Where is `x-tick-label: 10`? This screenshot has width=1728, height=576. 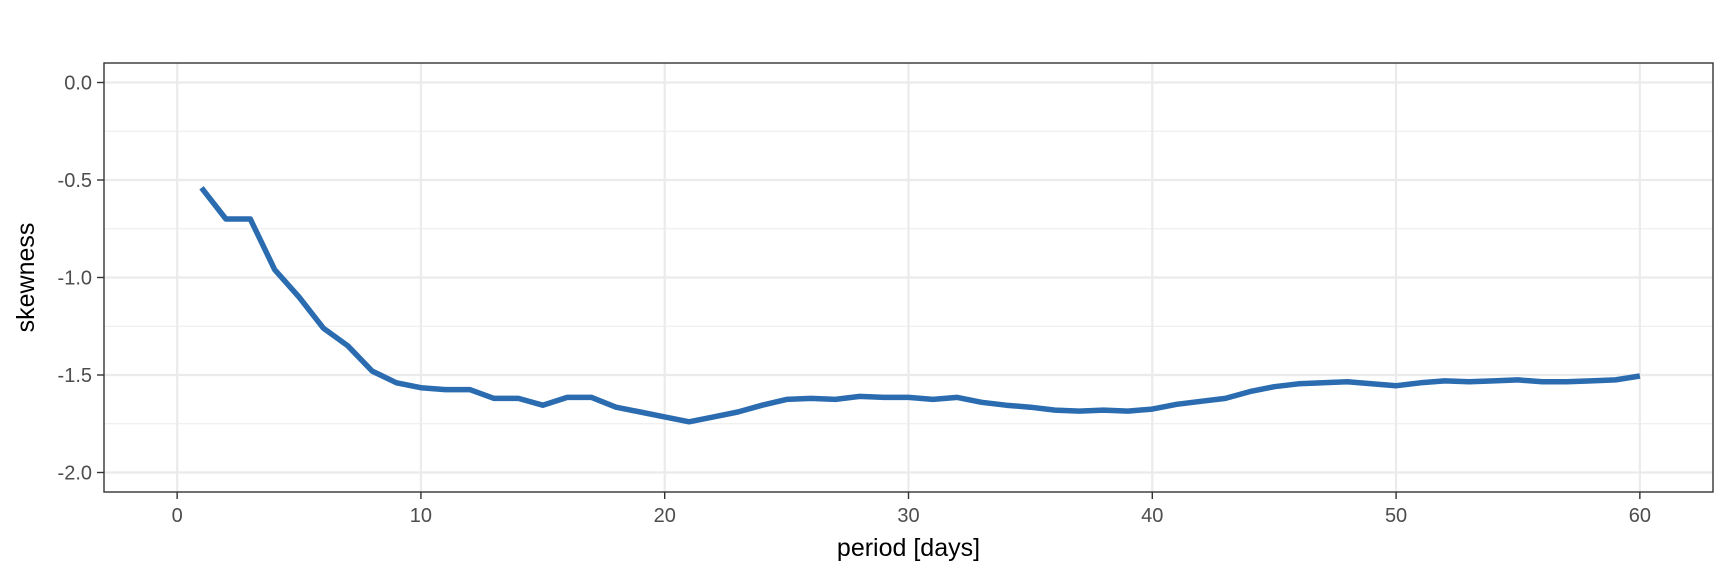 x-tick-label: 10 is located at coordinates (421, 516).